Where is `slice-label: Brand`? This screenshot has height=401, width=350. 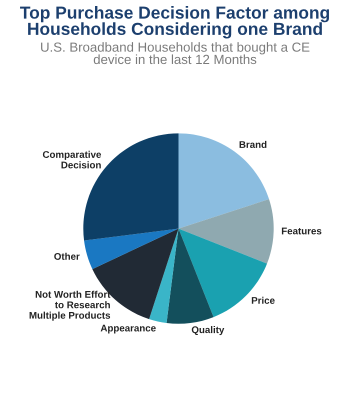 slice-label: Brand is located at coordinates (253, 144).